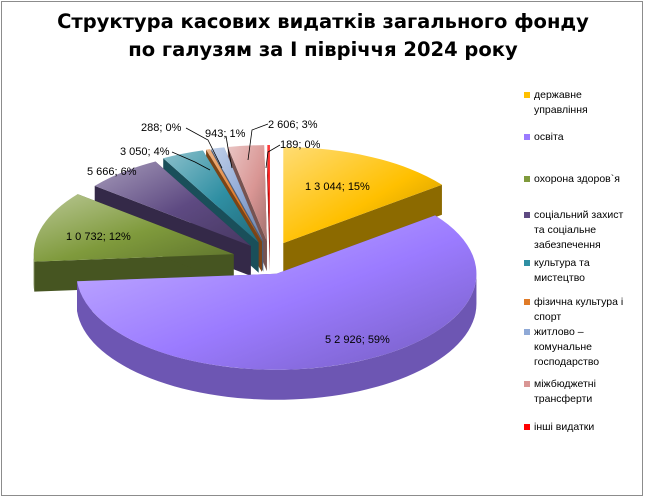 The height and width of the screenshot is (499, 646). What do you see at coordinates (562, 270) in the screenshot?
I see `legend-label: культура та мистецтво` at bounding box center [562, 270].